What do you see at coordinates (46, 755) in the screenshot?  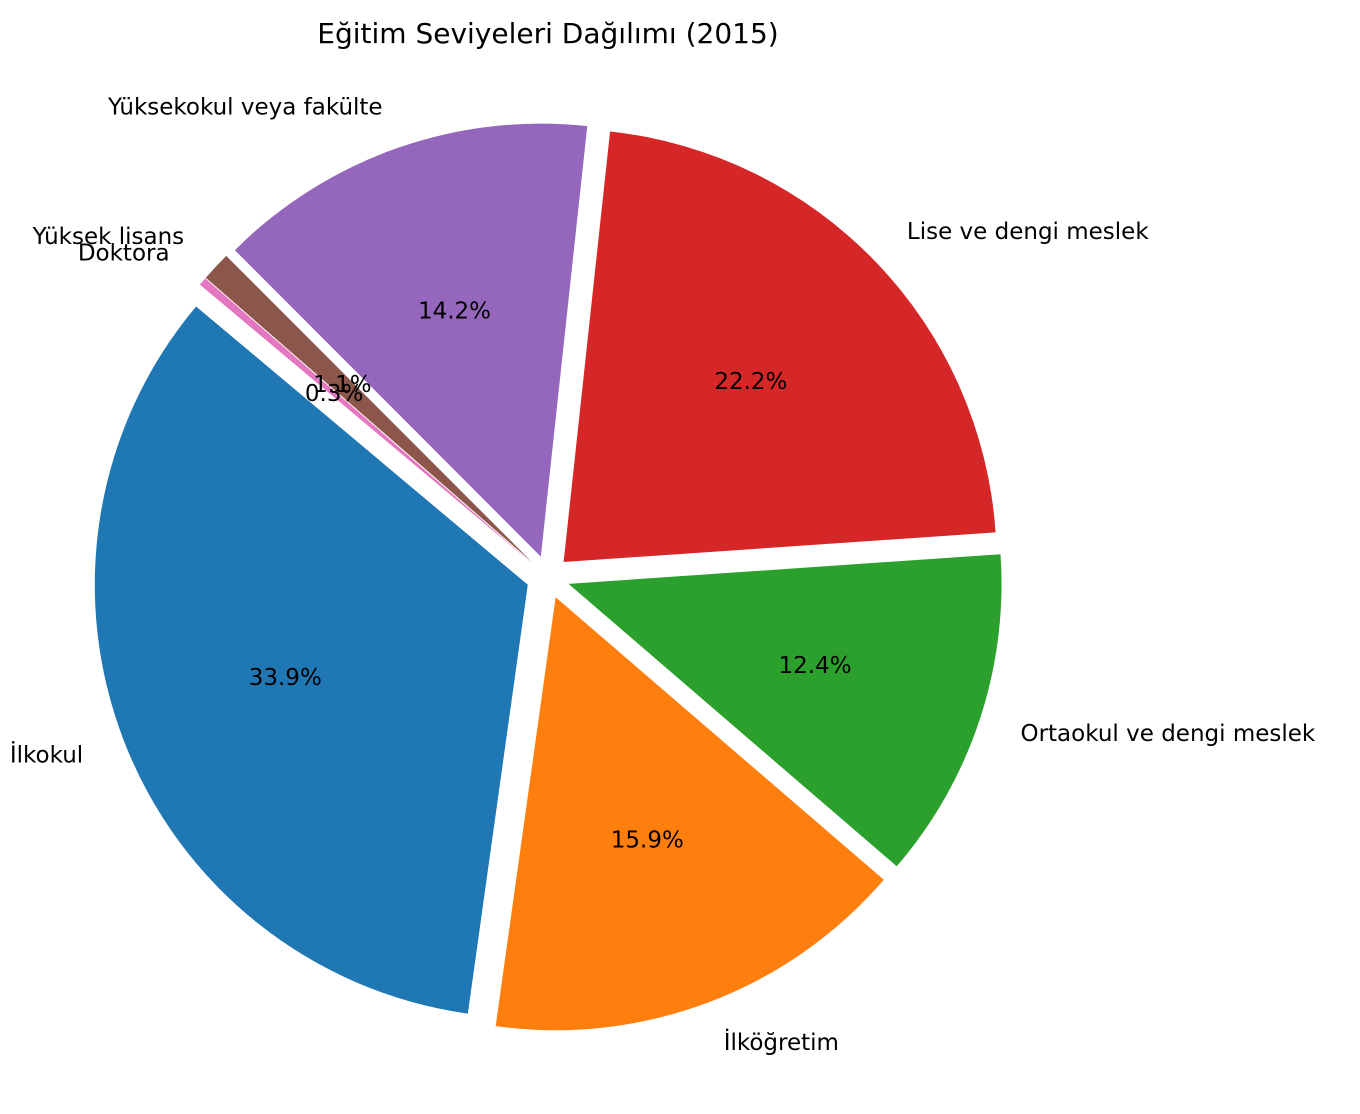 I see `slice-label-0: İlkokul` at bounding box center [46, 755].